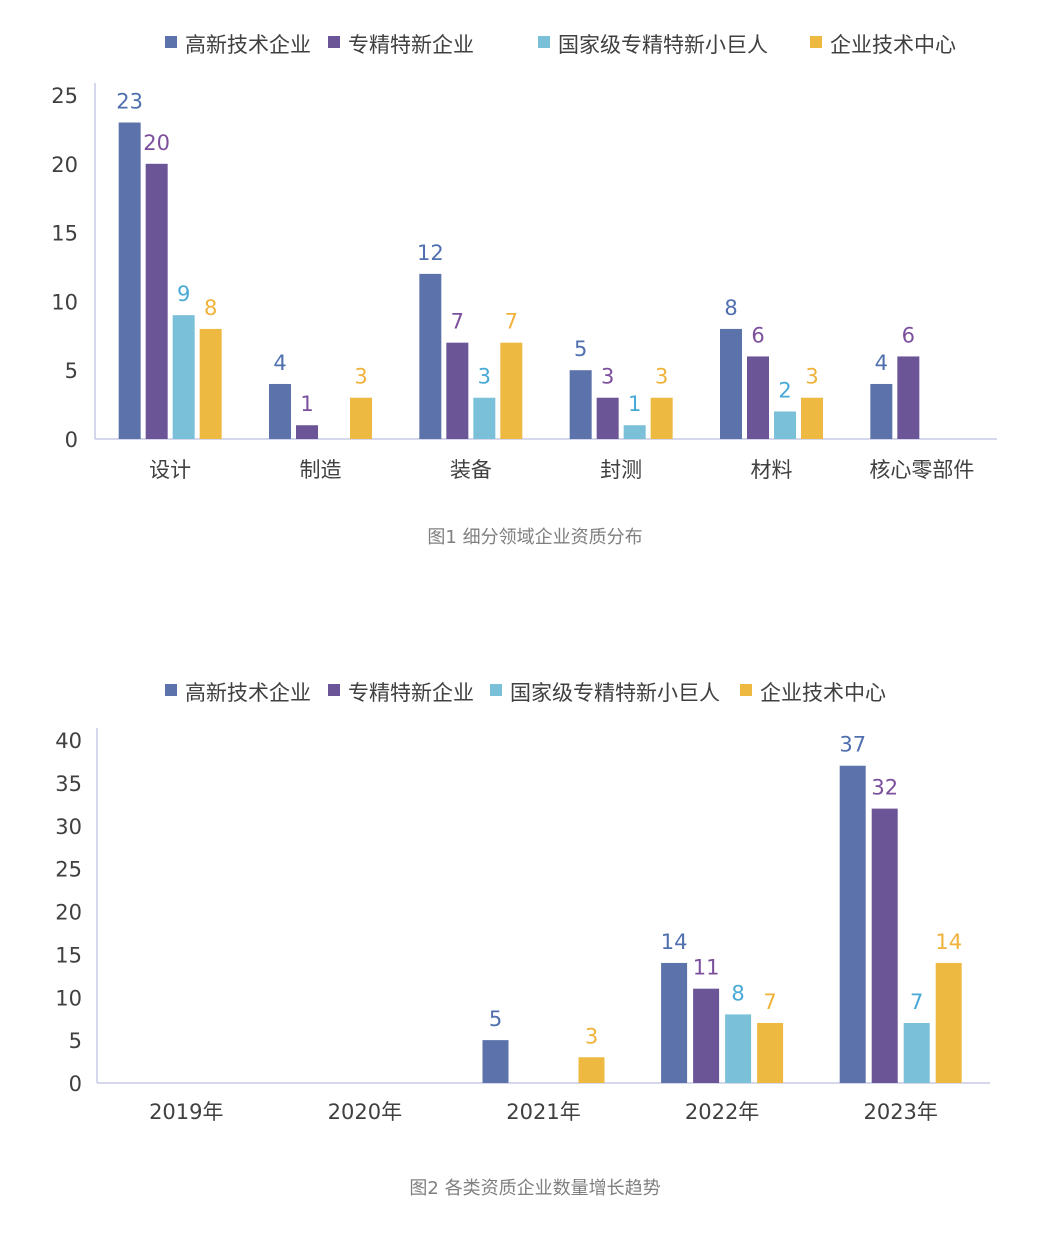 The image size is (1040, 1236). Describe the element at coordinates (663, 45) in the screenshot. I see `chart-1-legend-label-3: 国家级专精特新小巨人` at that location.